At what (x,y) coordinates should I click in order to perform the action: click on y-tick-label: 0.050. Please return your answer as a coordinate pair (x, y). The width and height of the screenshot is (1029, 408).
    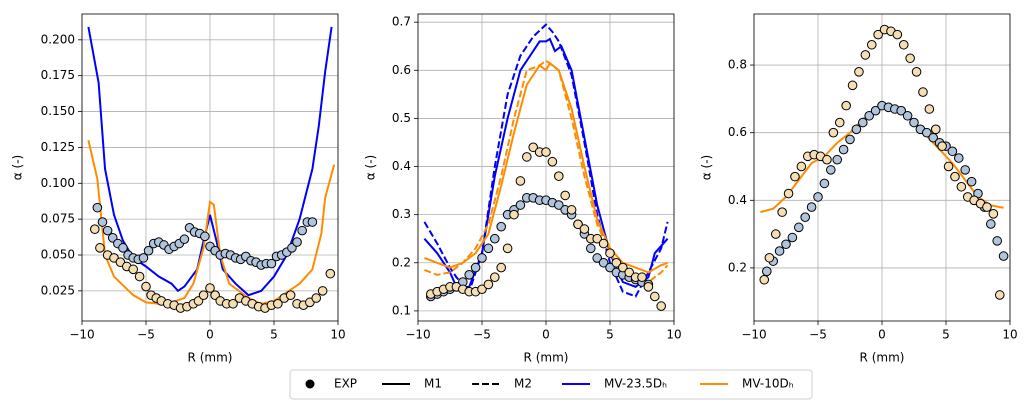
    Looking at the image, I should click on (58, 255).